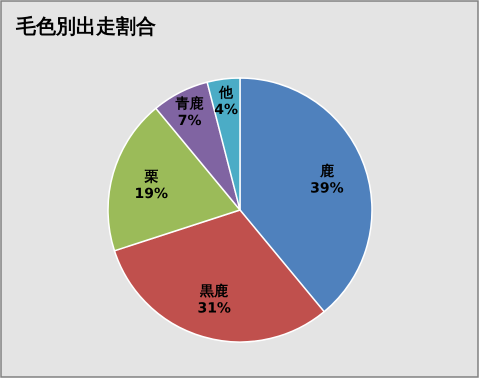 Image resolution: width=479 pixels, height=378 pixels. What do you see at coordinates (326, 171) in the screenshot?
I see `slice-label: 鹿` at bounding box center [326, 171].